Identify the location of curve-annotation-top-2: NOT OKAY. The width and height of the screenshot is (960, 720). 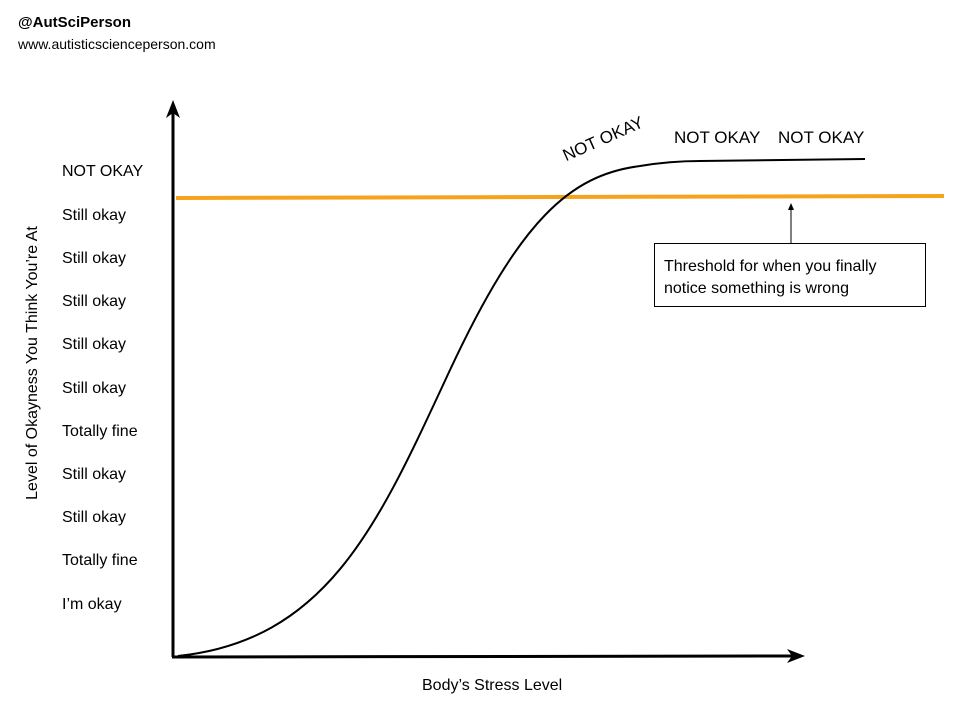
(821, 137).